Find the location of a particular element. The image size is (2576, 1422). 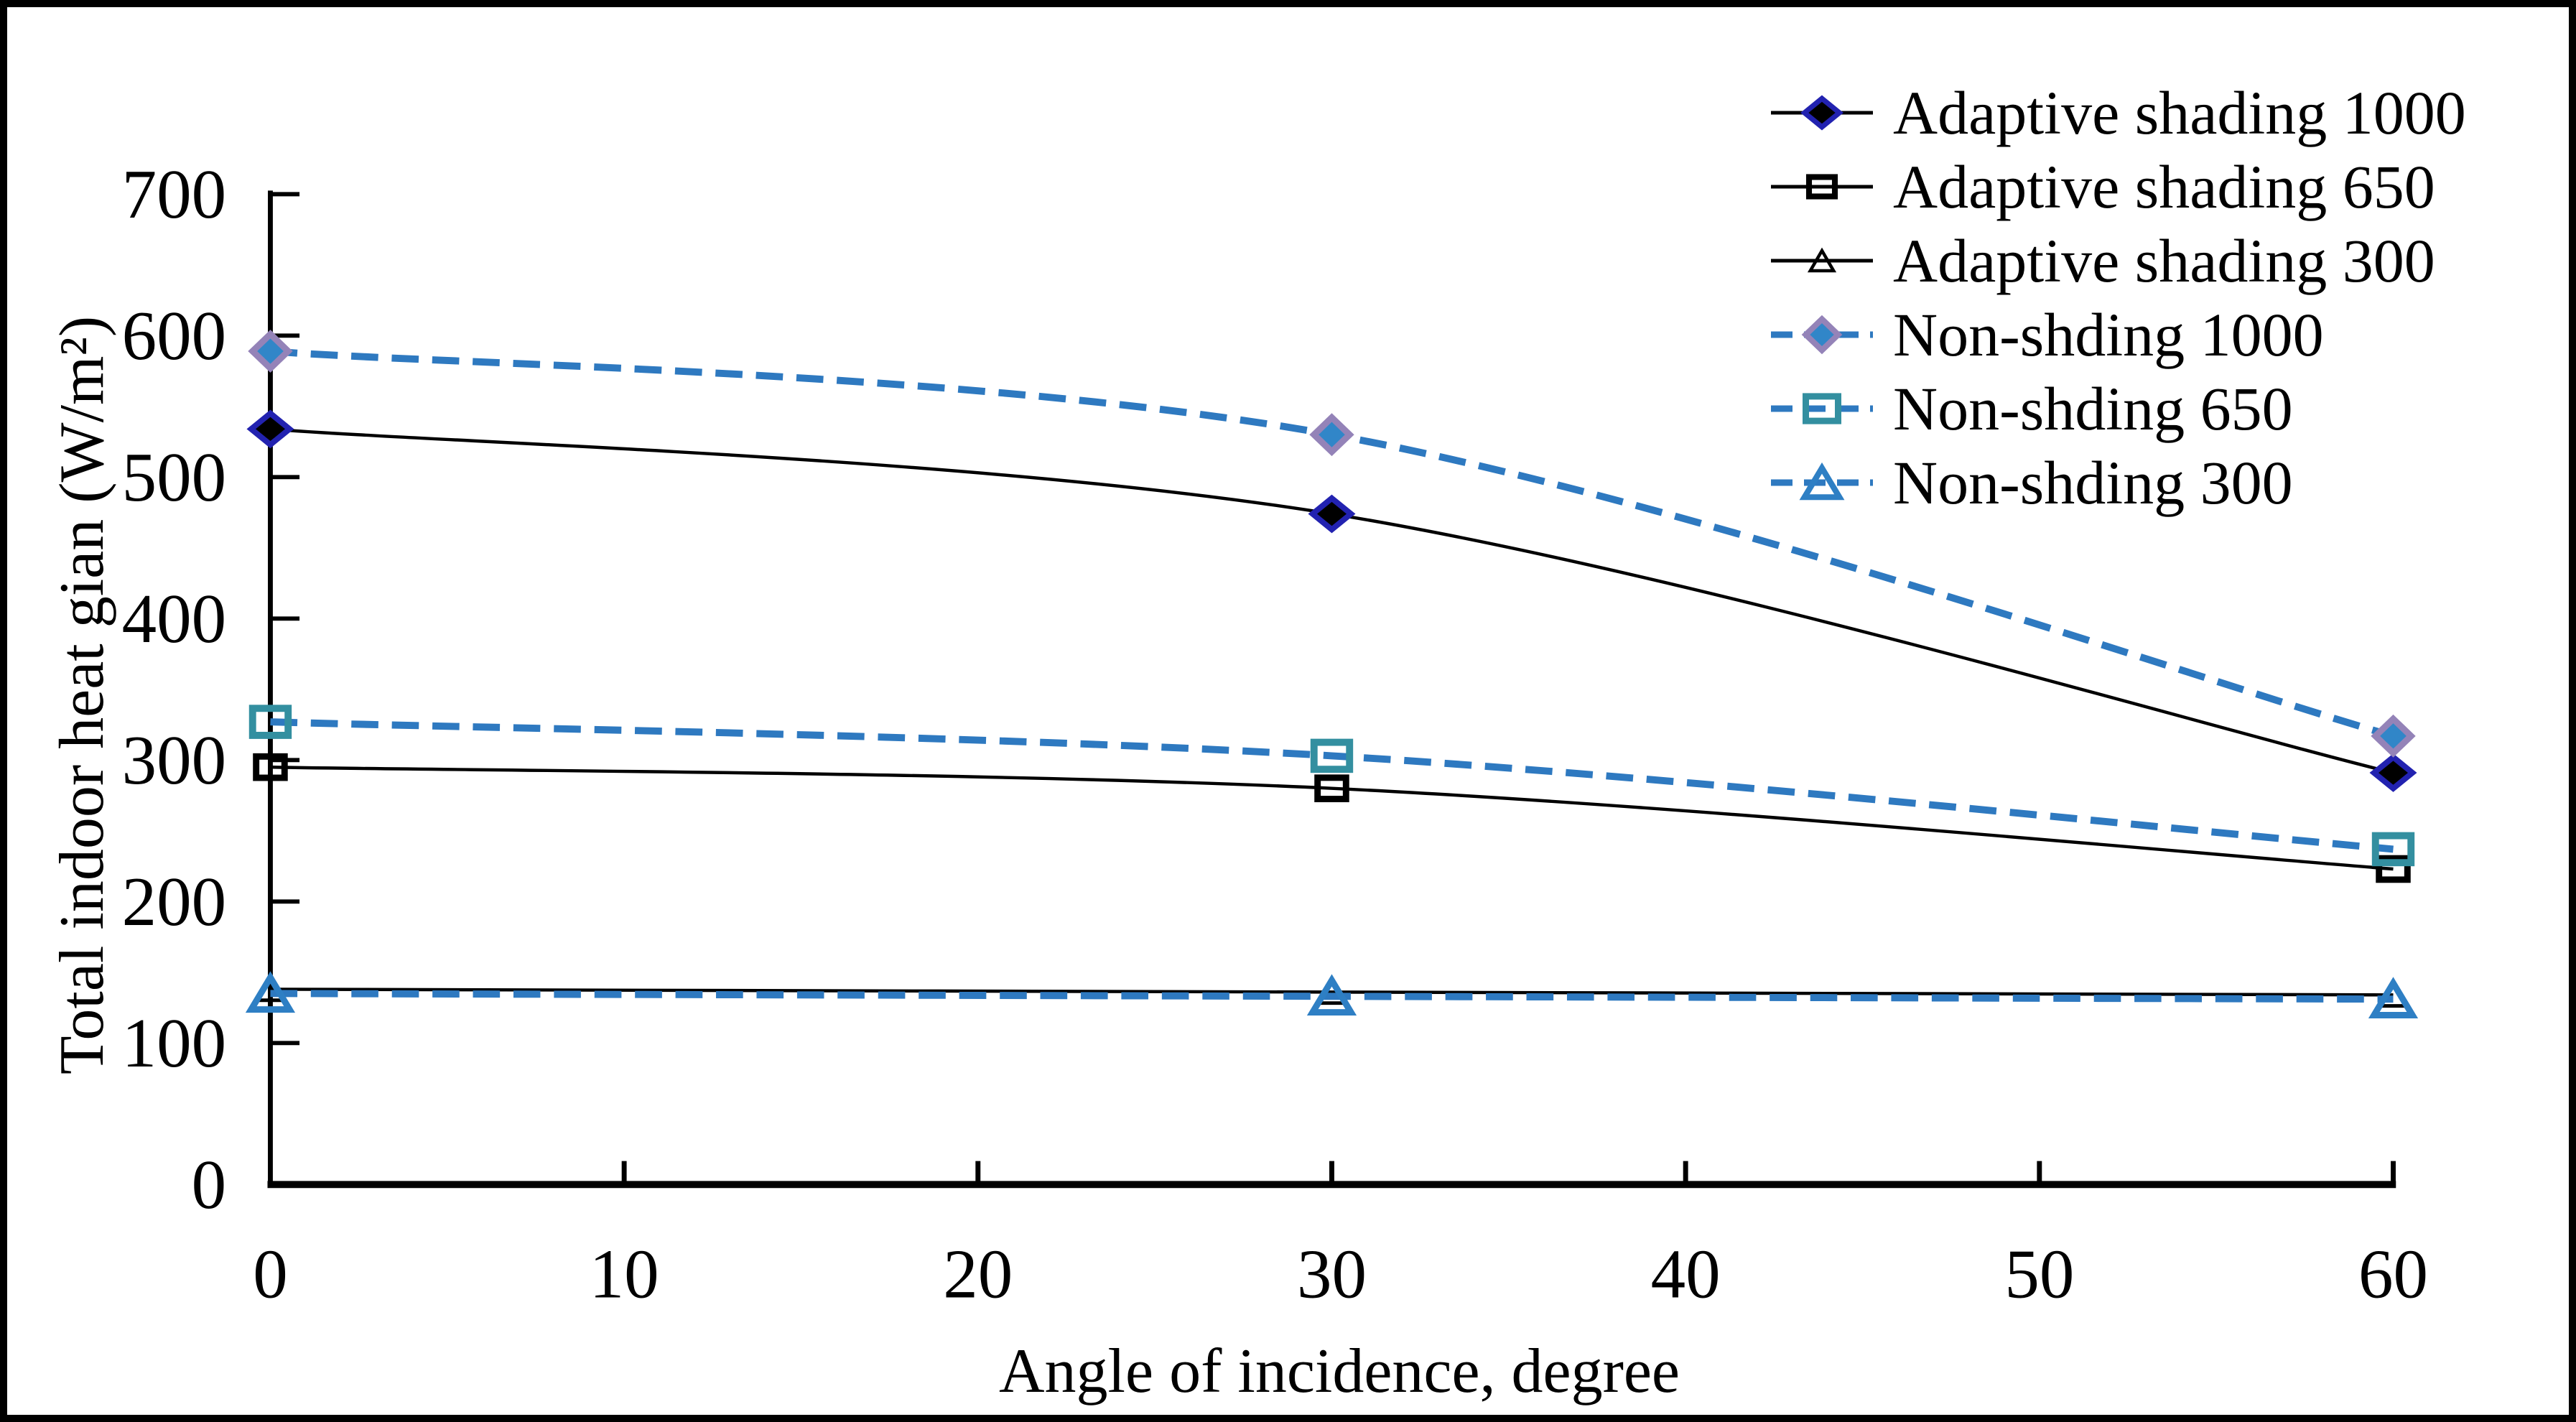

x-tick-label-10: 10 is located at coordinates (624, 1274).